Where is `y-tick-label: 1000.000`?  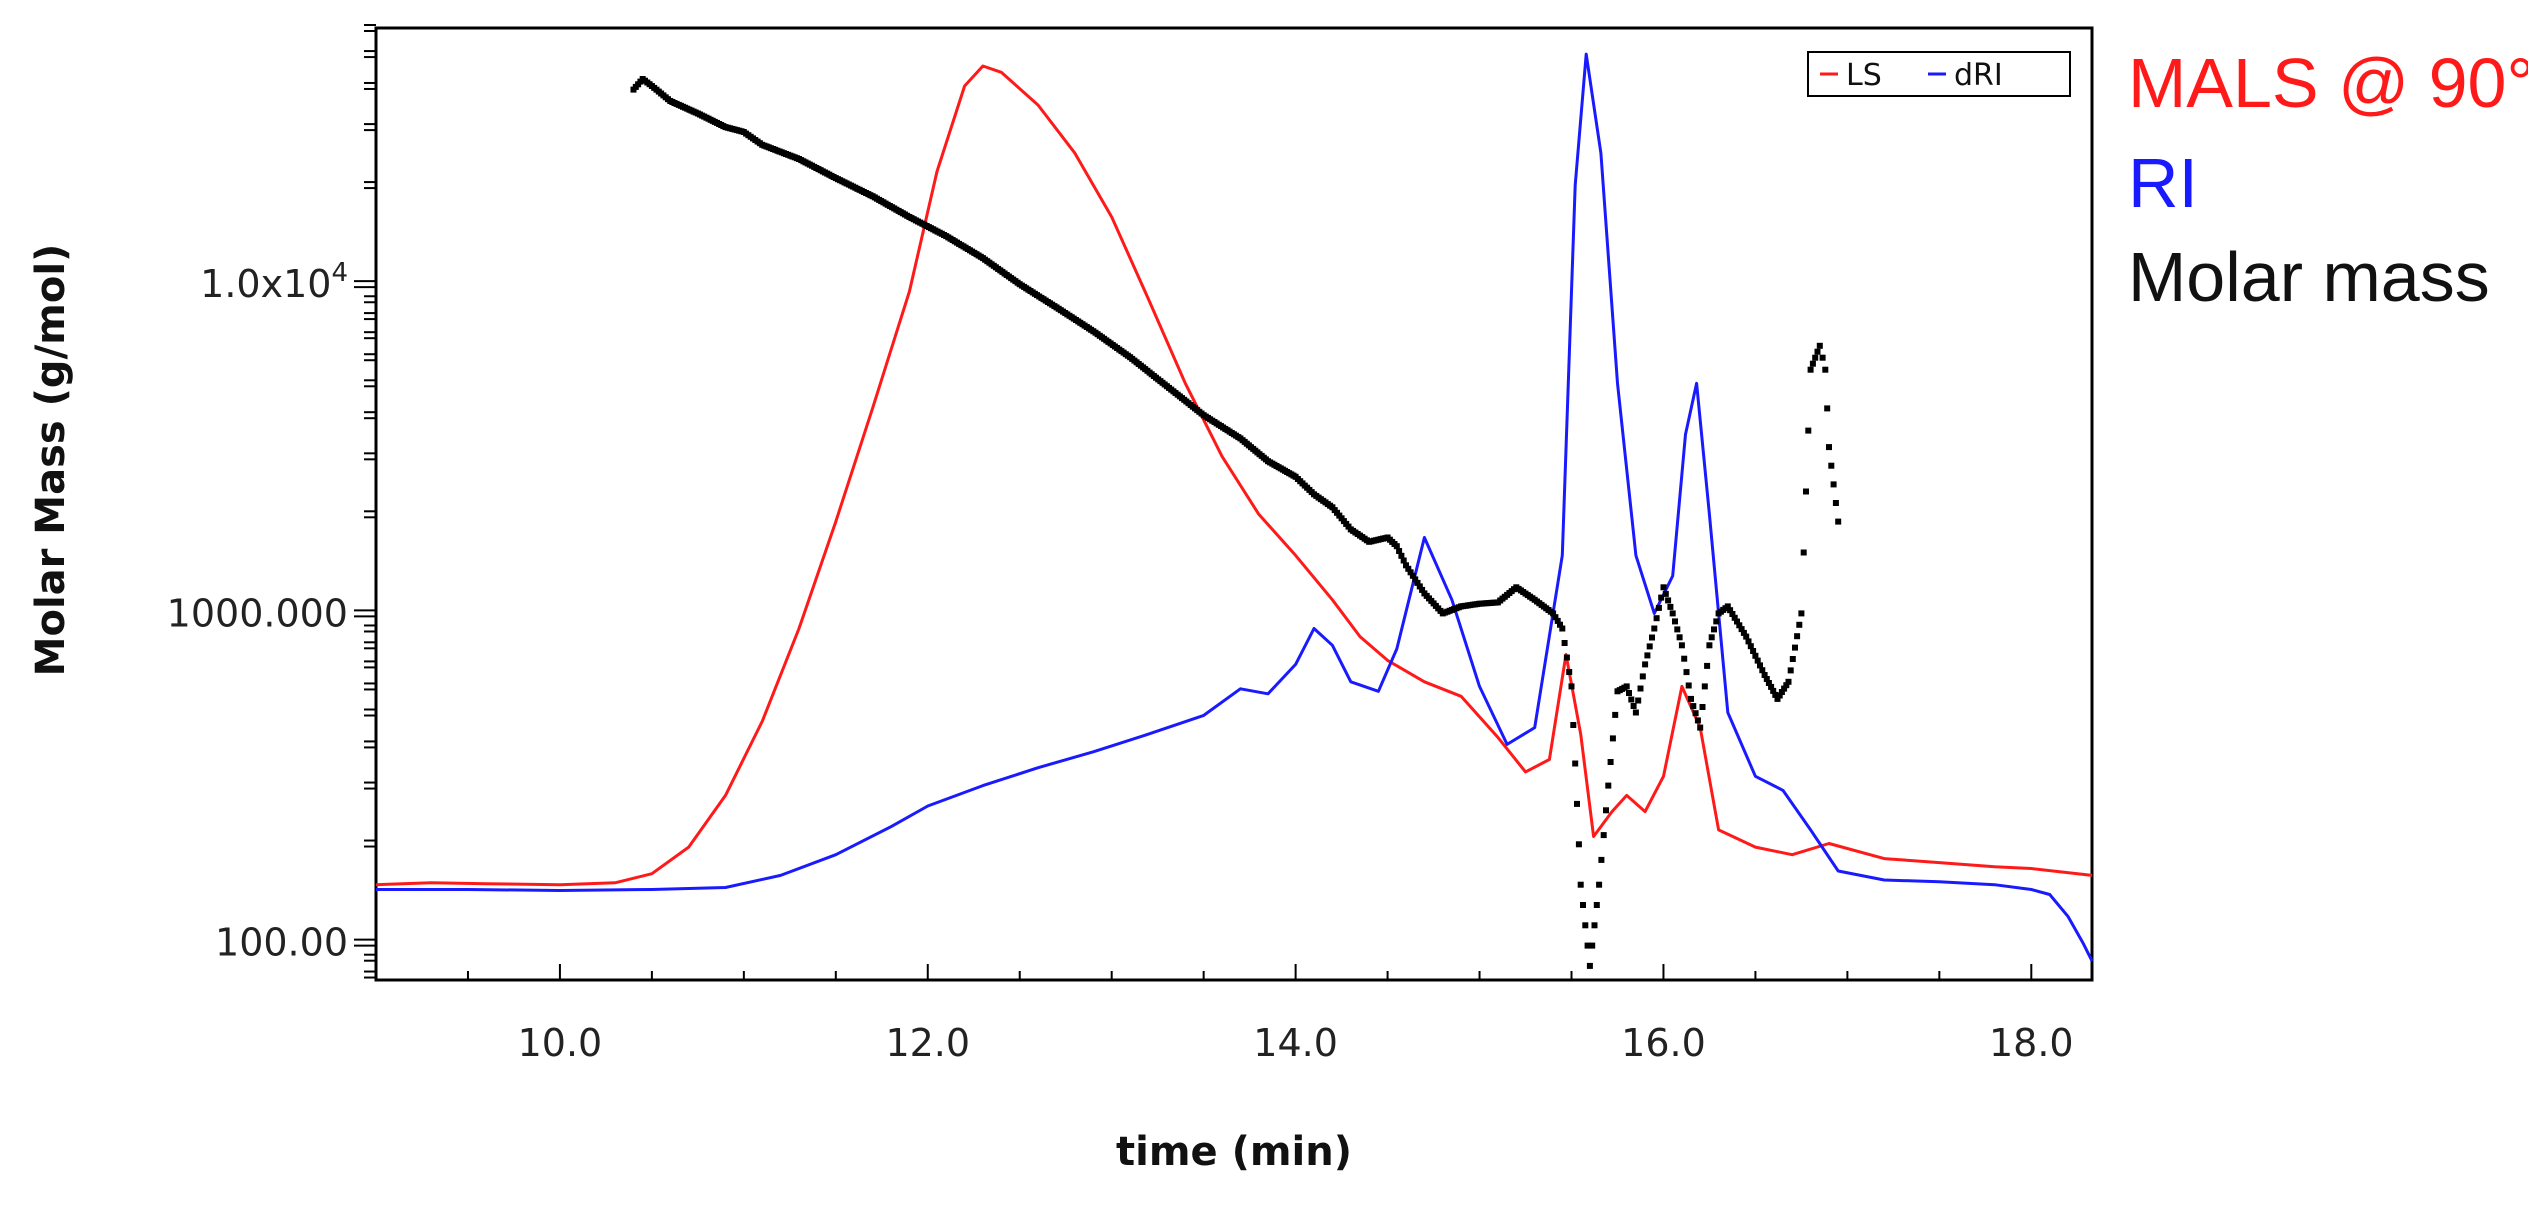
y-tick-label: 1000.000 is located at coordinates (257, 613).